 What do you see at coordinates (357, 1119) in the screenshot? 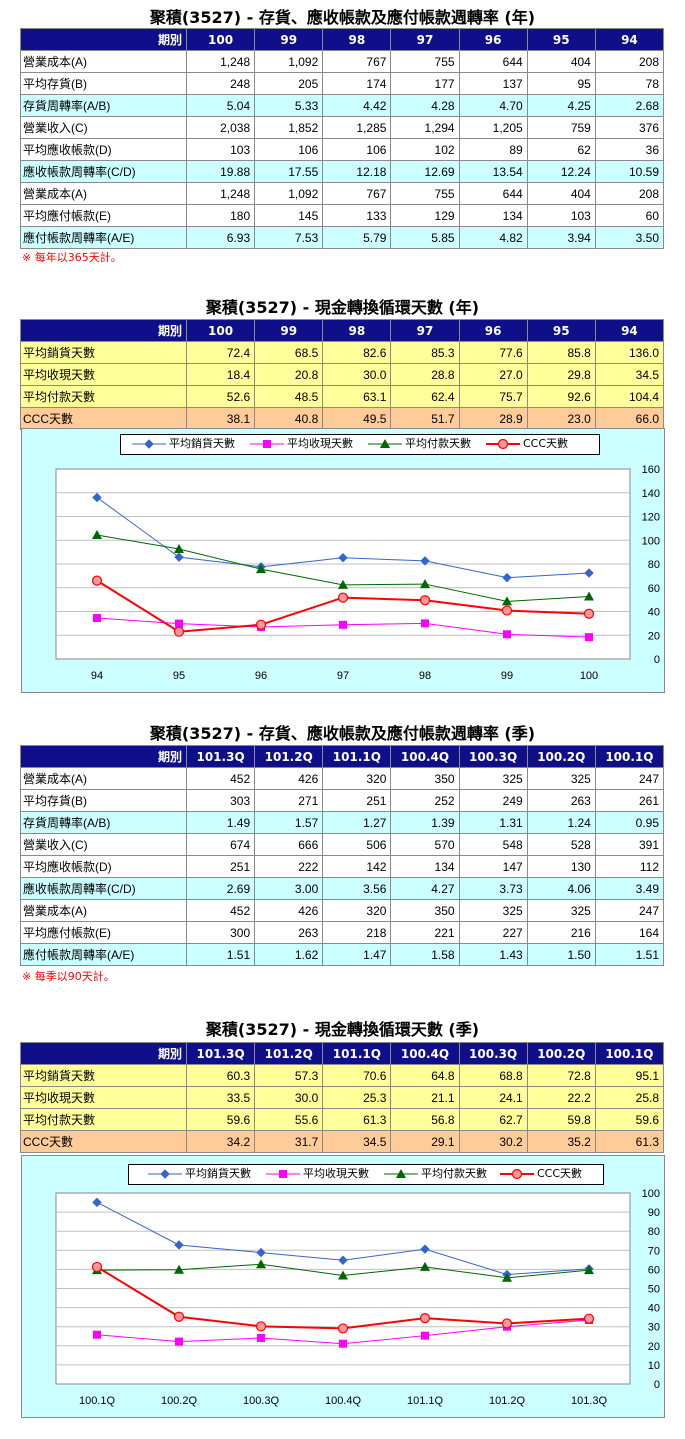
I see `table-cell: 61.3` at bounding box center [357, 1119].